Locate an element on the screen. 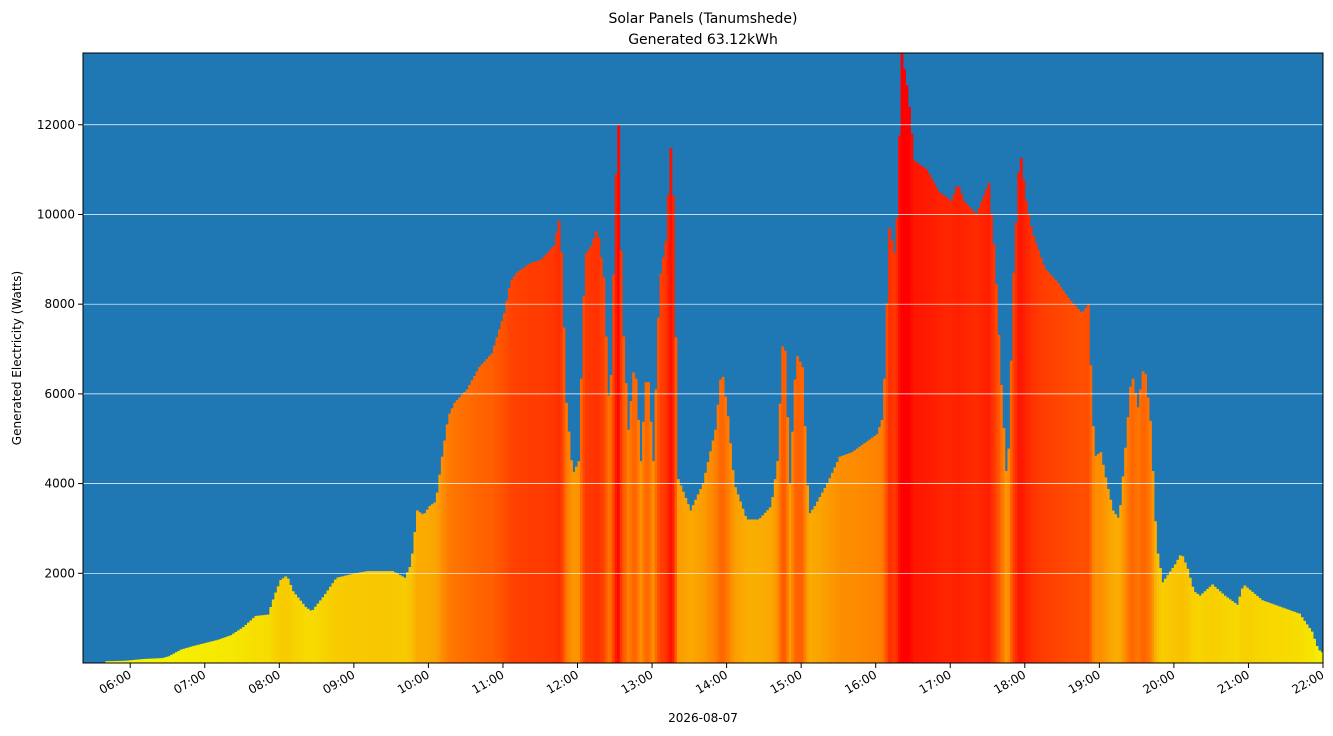 The image size is (1333, 736). x-tick-label: 14:00 is located at coordinates (711, 681).